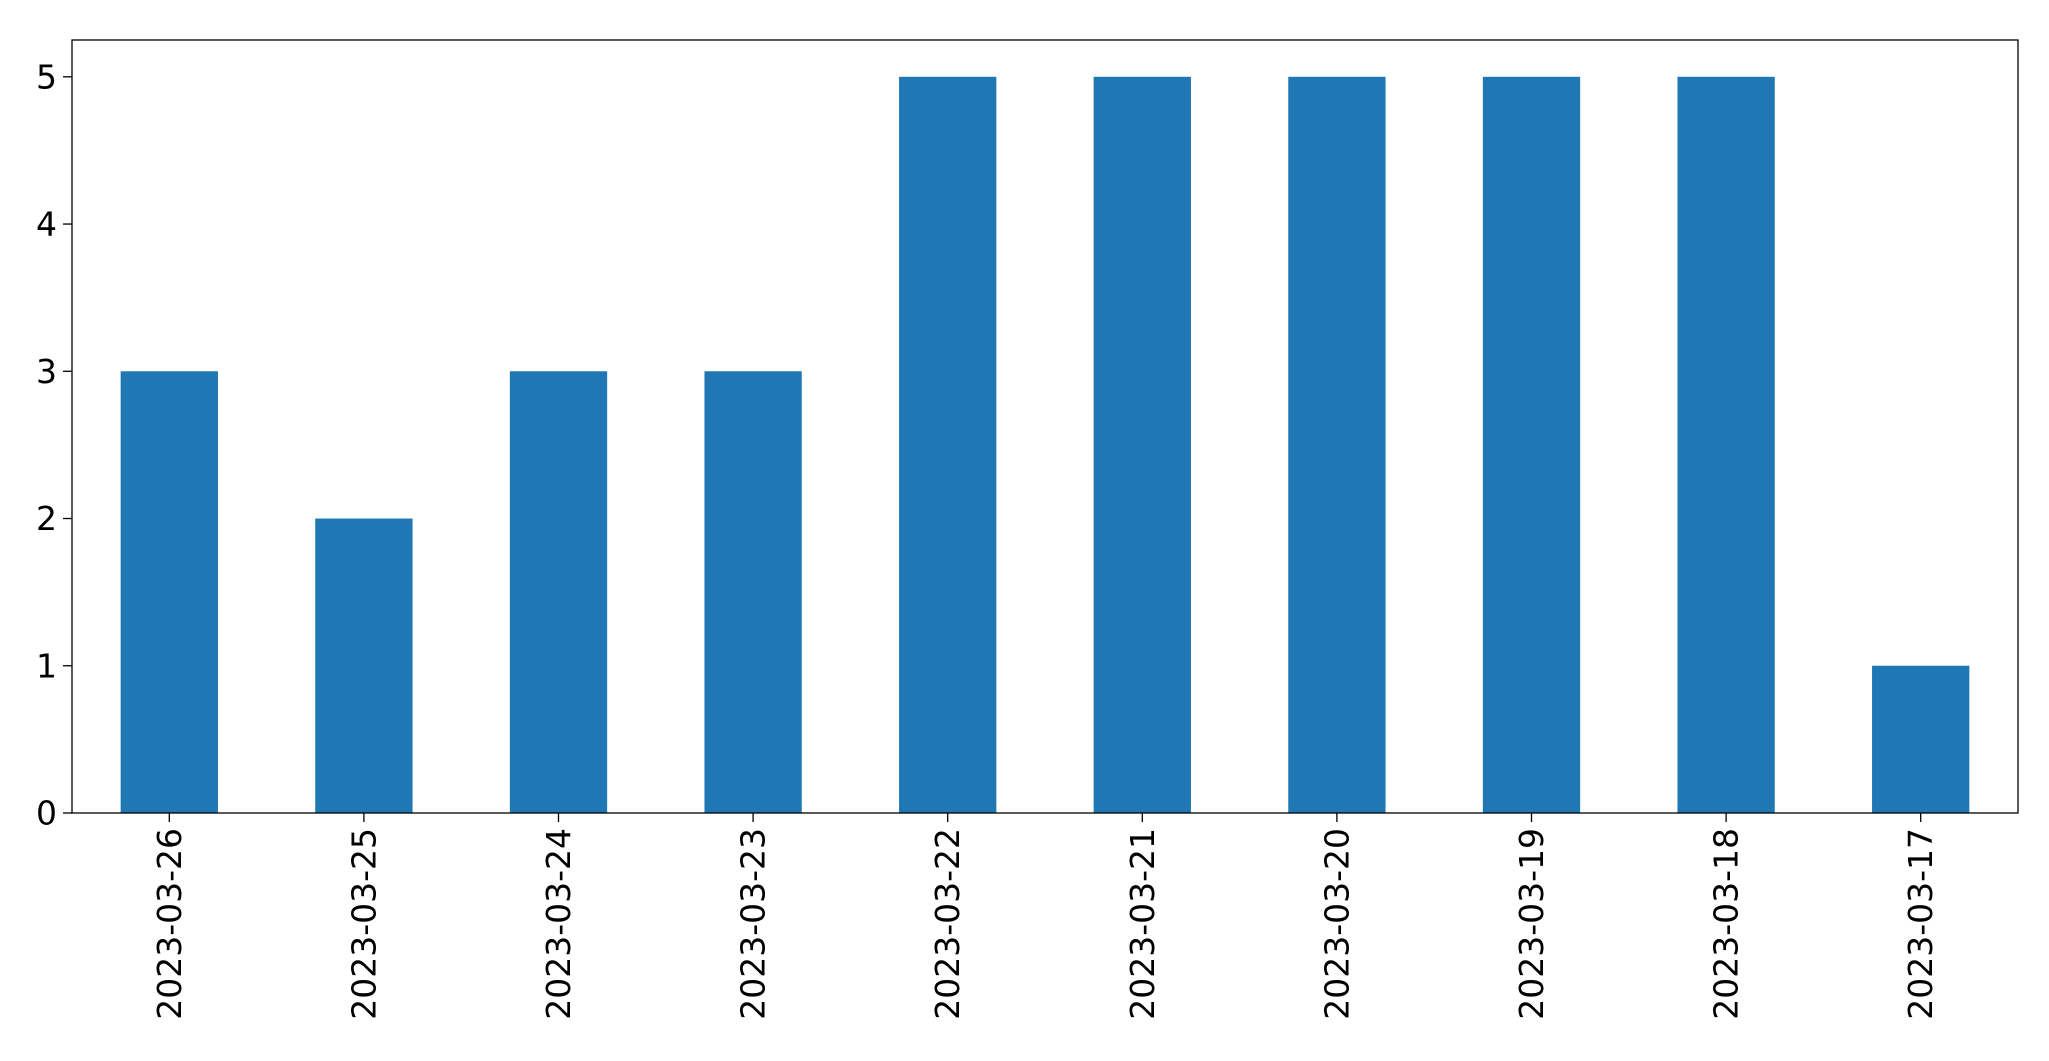 Image resolution: width=2049 pixels, height=1061 pixels. Describe the element at coordinates (46, 76) in the screenshot. I see `y-tick-label: 5` at that location.